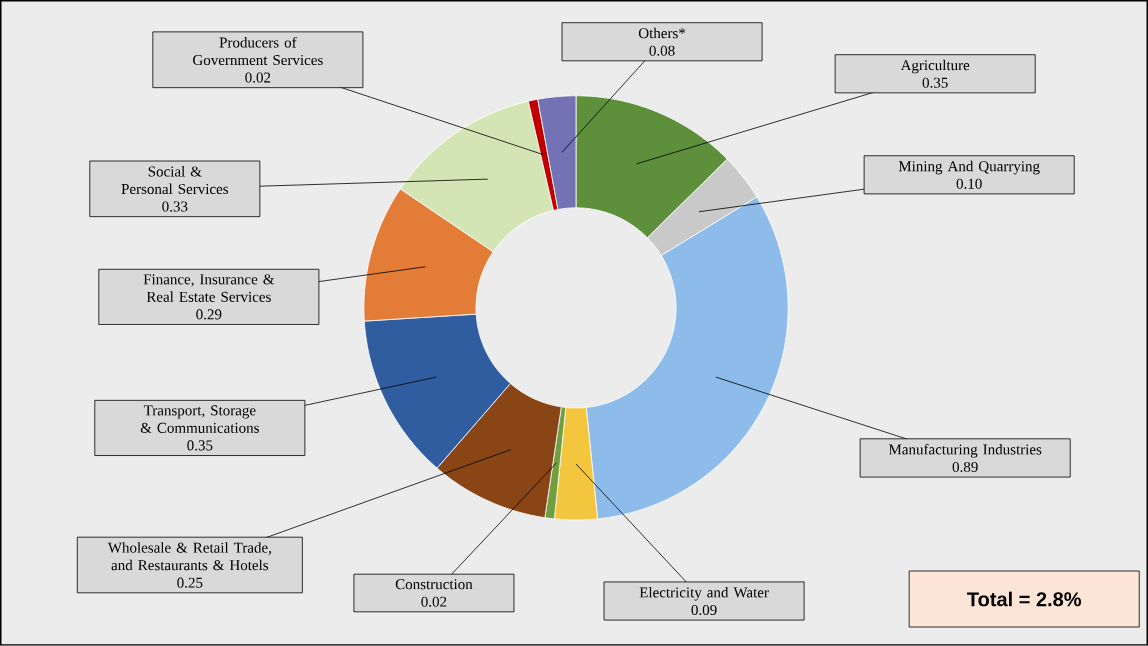 This screenshot has width=1148, height=646. I want to click on data-label: 0.09, so click(704, 610).